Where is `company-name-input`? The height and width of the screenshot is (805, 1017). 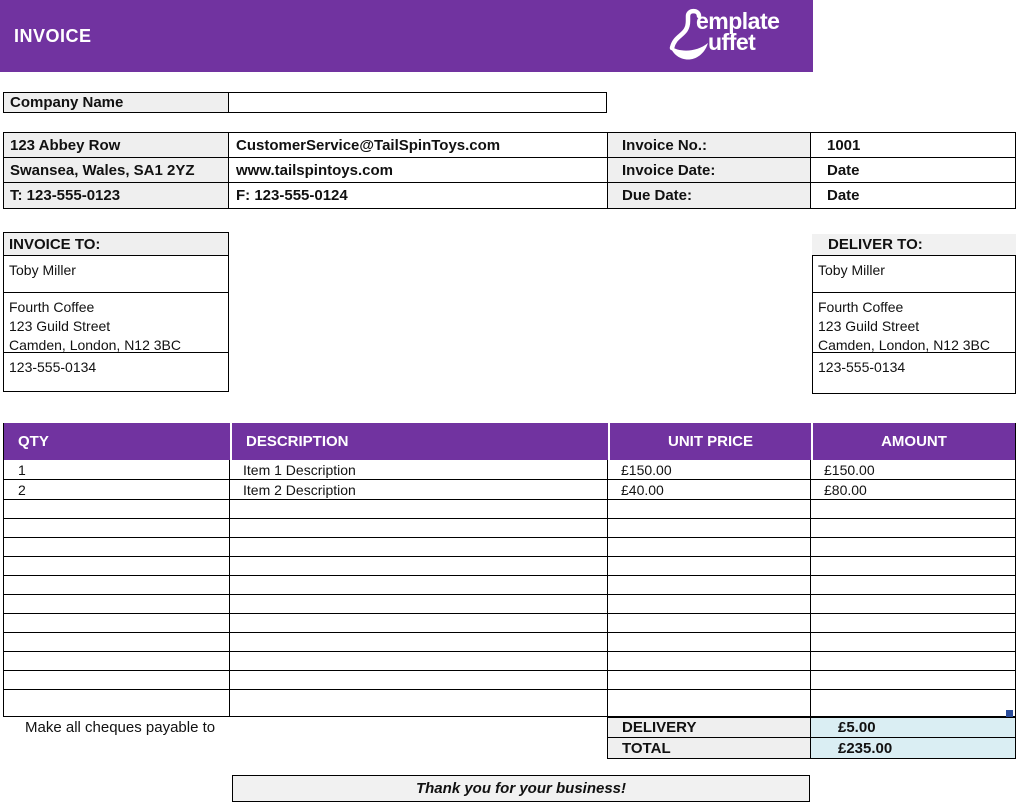
company-name-input is located at coordinates (417, 102).